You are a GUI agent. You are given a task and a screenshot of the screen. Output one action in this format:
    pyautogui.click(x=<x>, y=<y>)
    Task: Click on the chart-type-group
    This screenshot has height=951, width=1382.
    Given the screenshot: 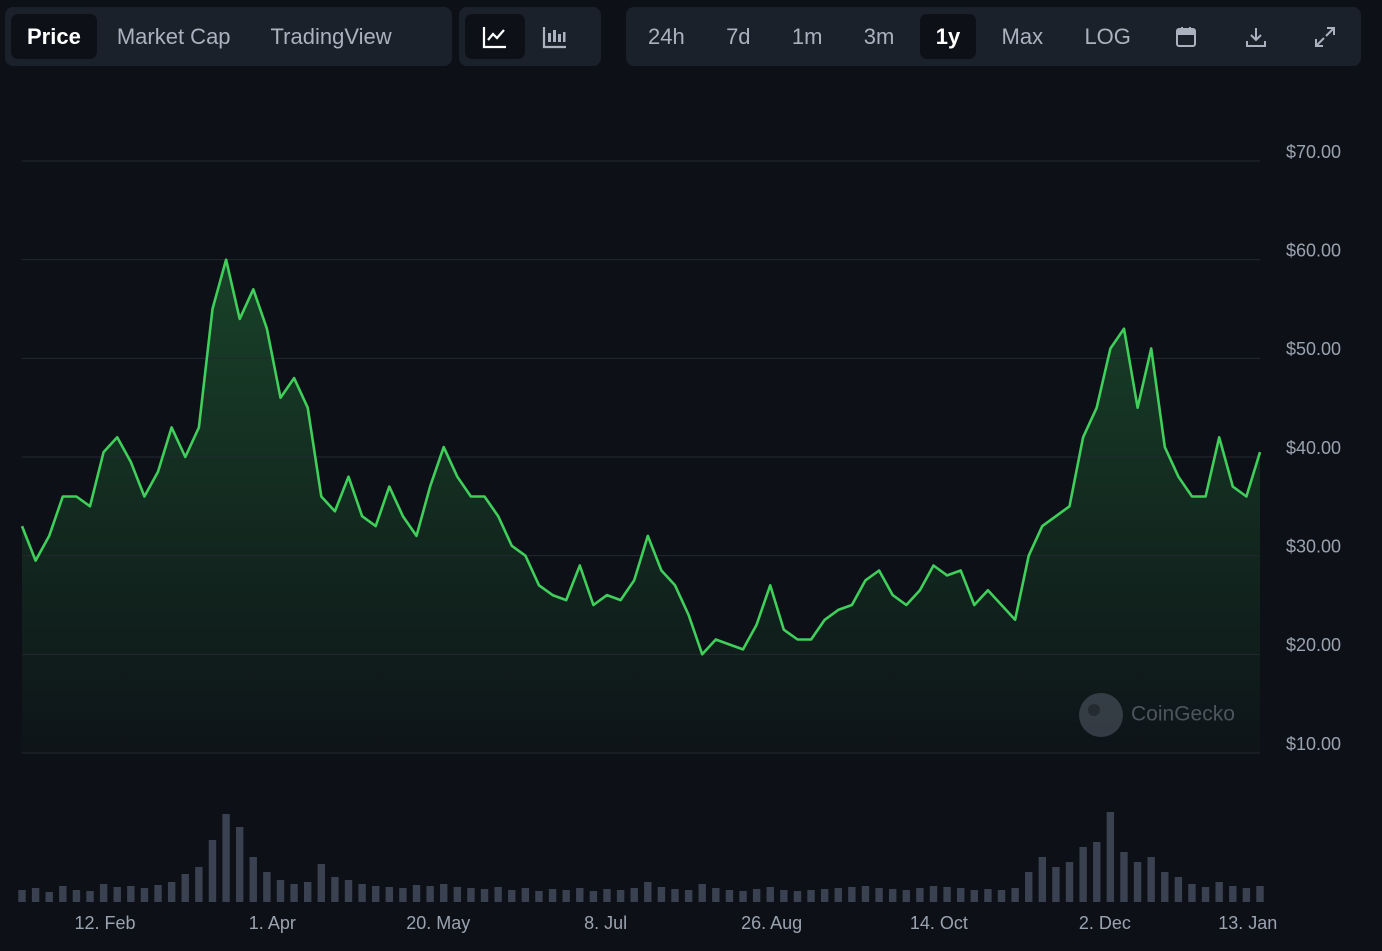 What is the action you would take?
    pyautogui.click(x=530, y=36)
    